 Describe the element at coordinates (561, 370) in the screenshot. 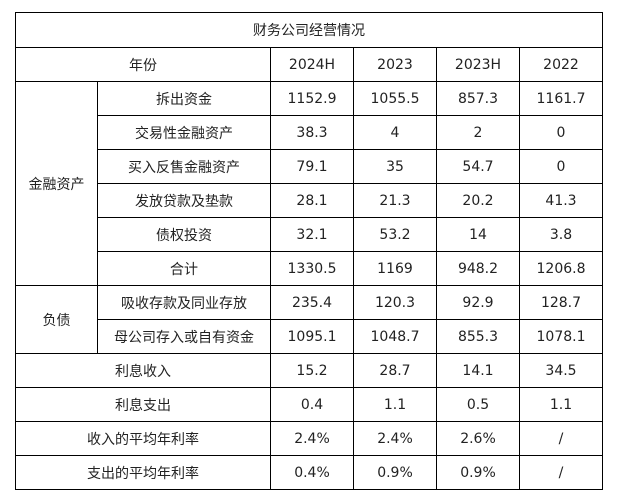

I see `cell-value: 34.5` at that location.